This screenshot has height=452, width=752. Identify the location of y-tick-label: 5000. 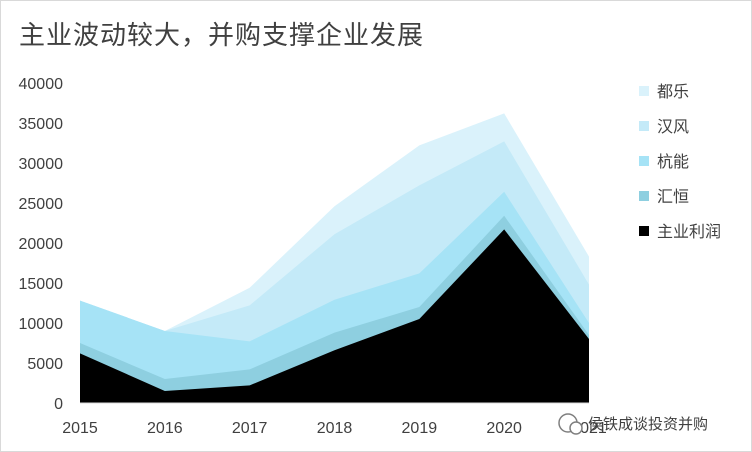
(45, 364).